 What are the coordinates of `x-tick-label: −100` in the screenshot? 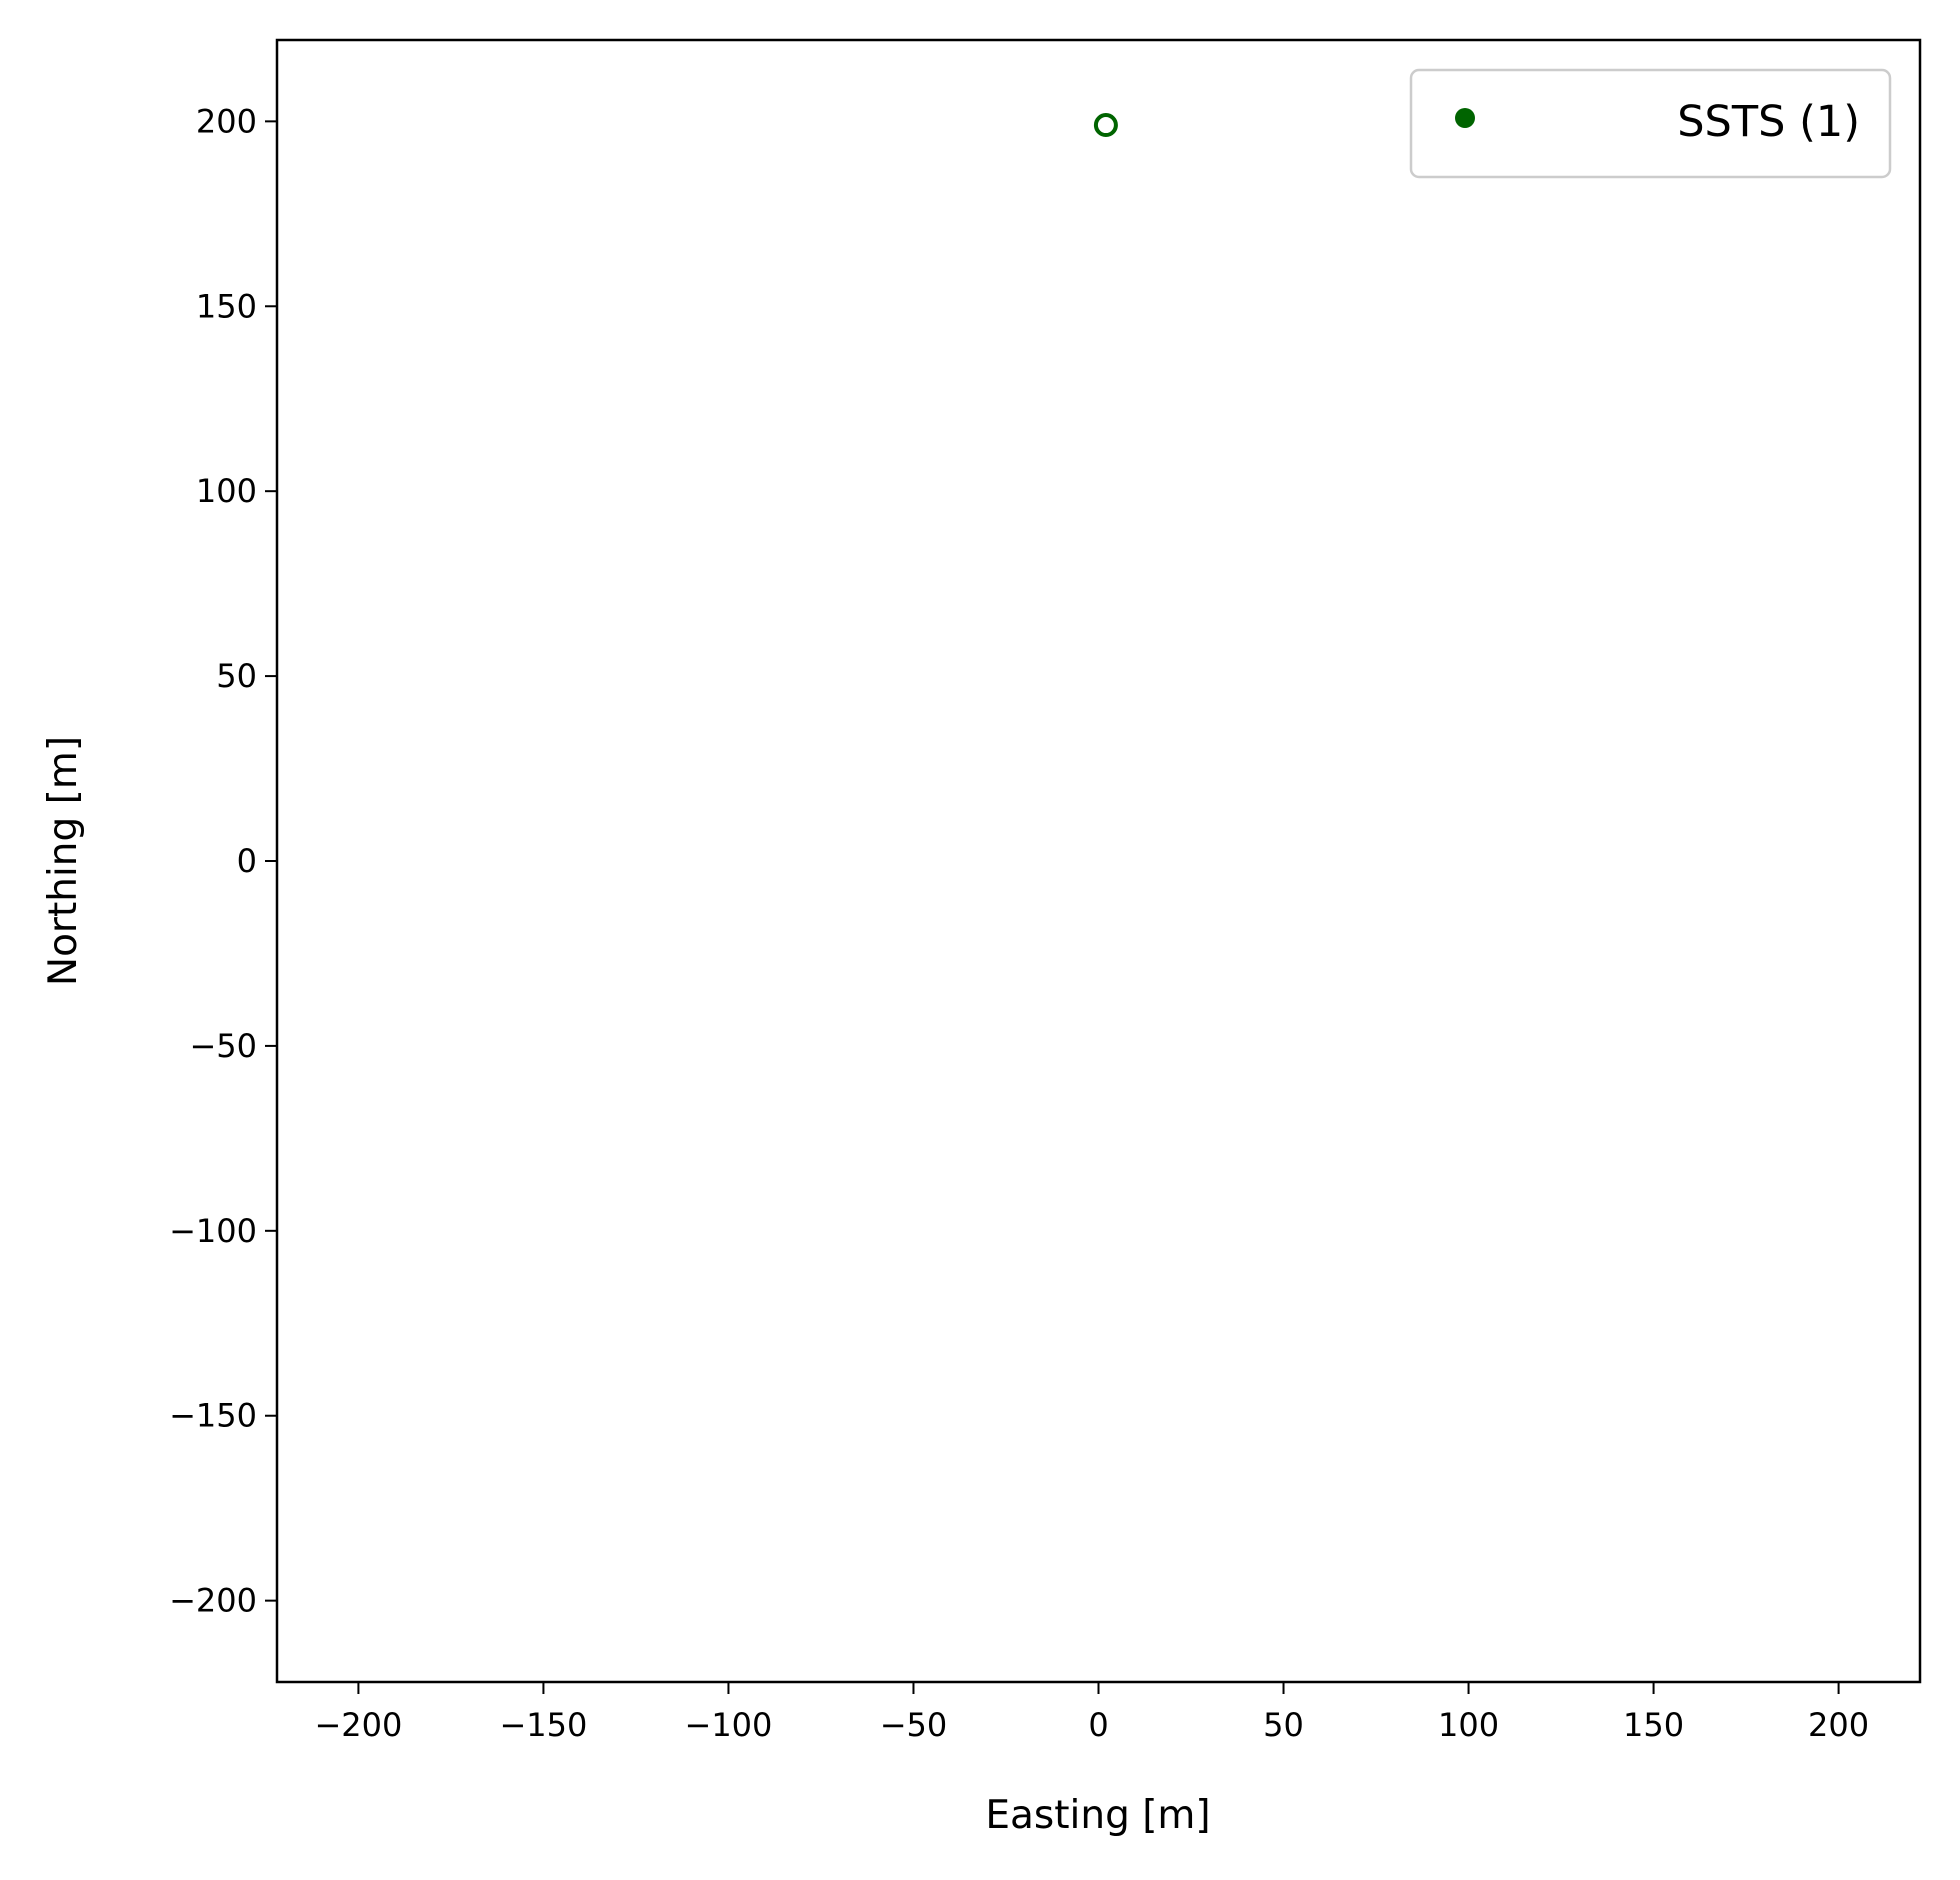 It's located at (729, 1725).